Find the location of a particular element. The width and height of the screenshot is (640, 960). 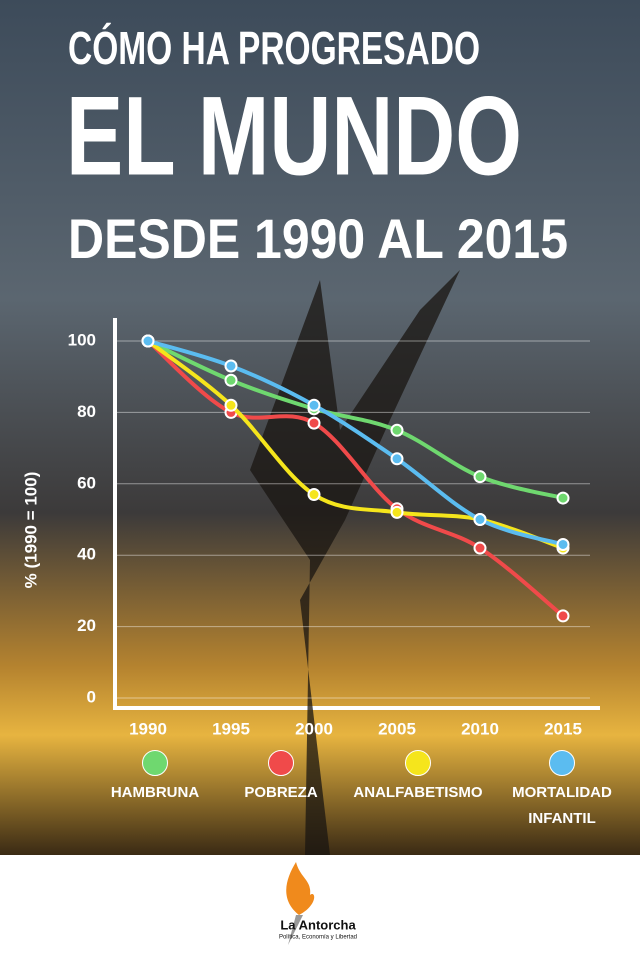

legend-item: MORTALIDAD INFANTIL is located at coordinates (562, 791).